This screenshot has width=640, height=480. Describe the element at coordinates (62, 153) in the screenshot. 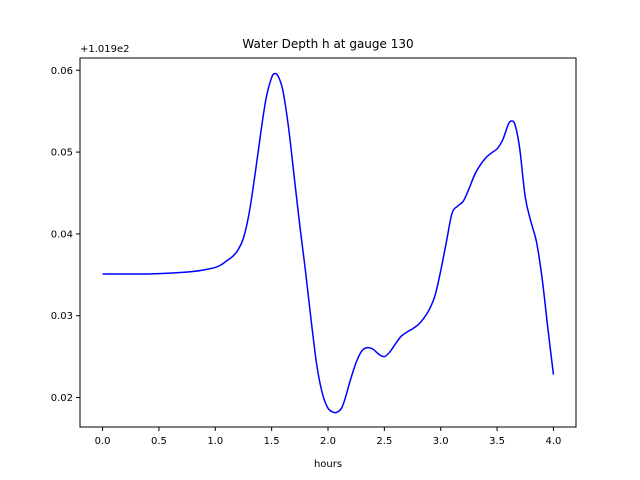

I see `y-tick-label: 0.05` at that location.